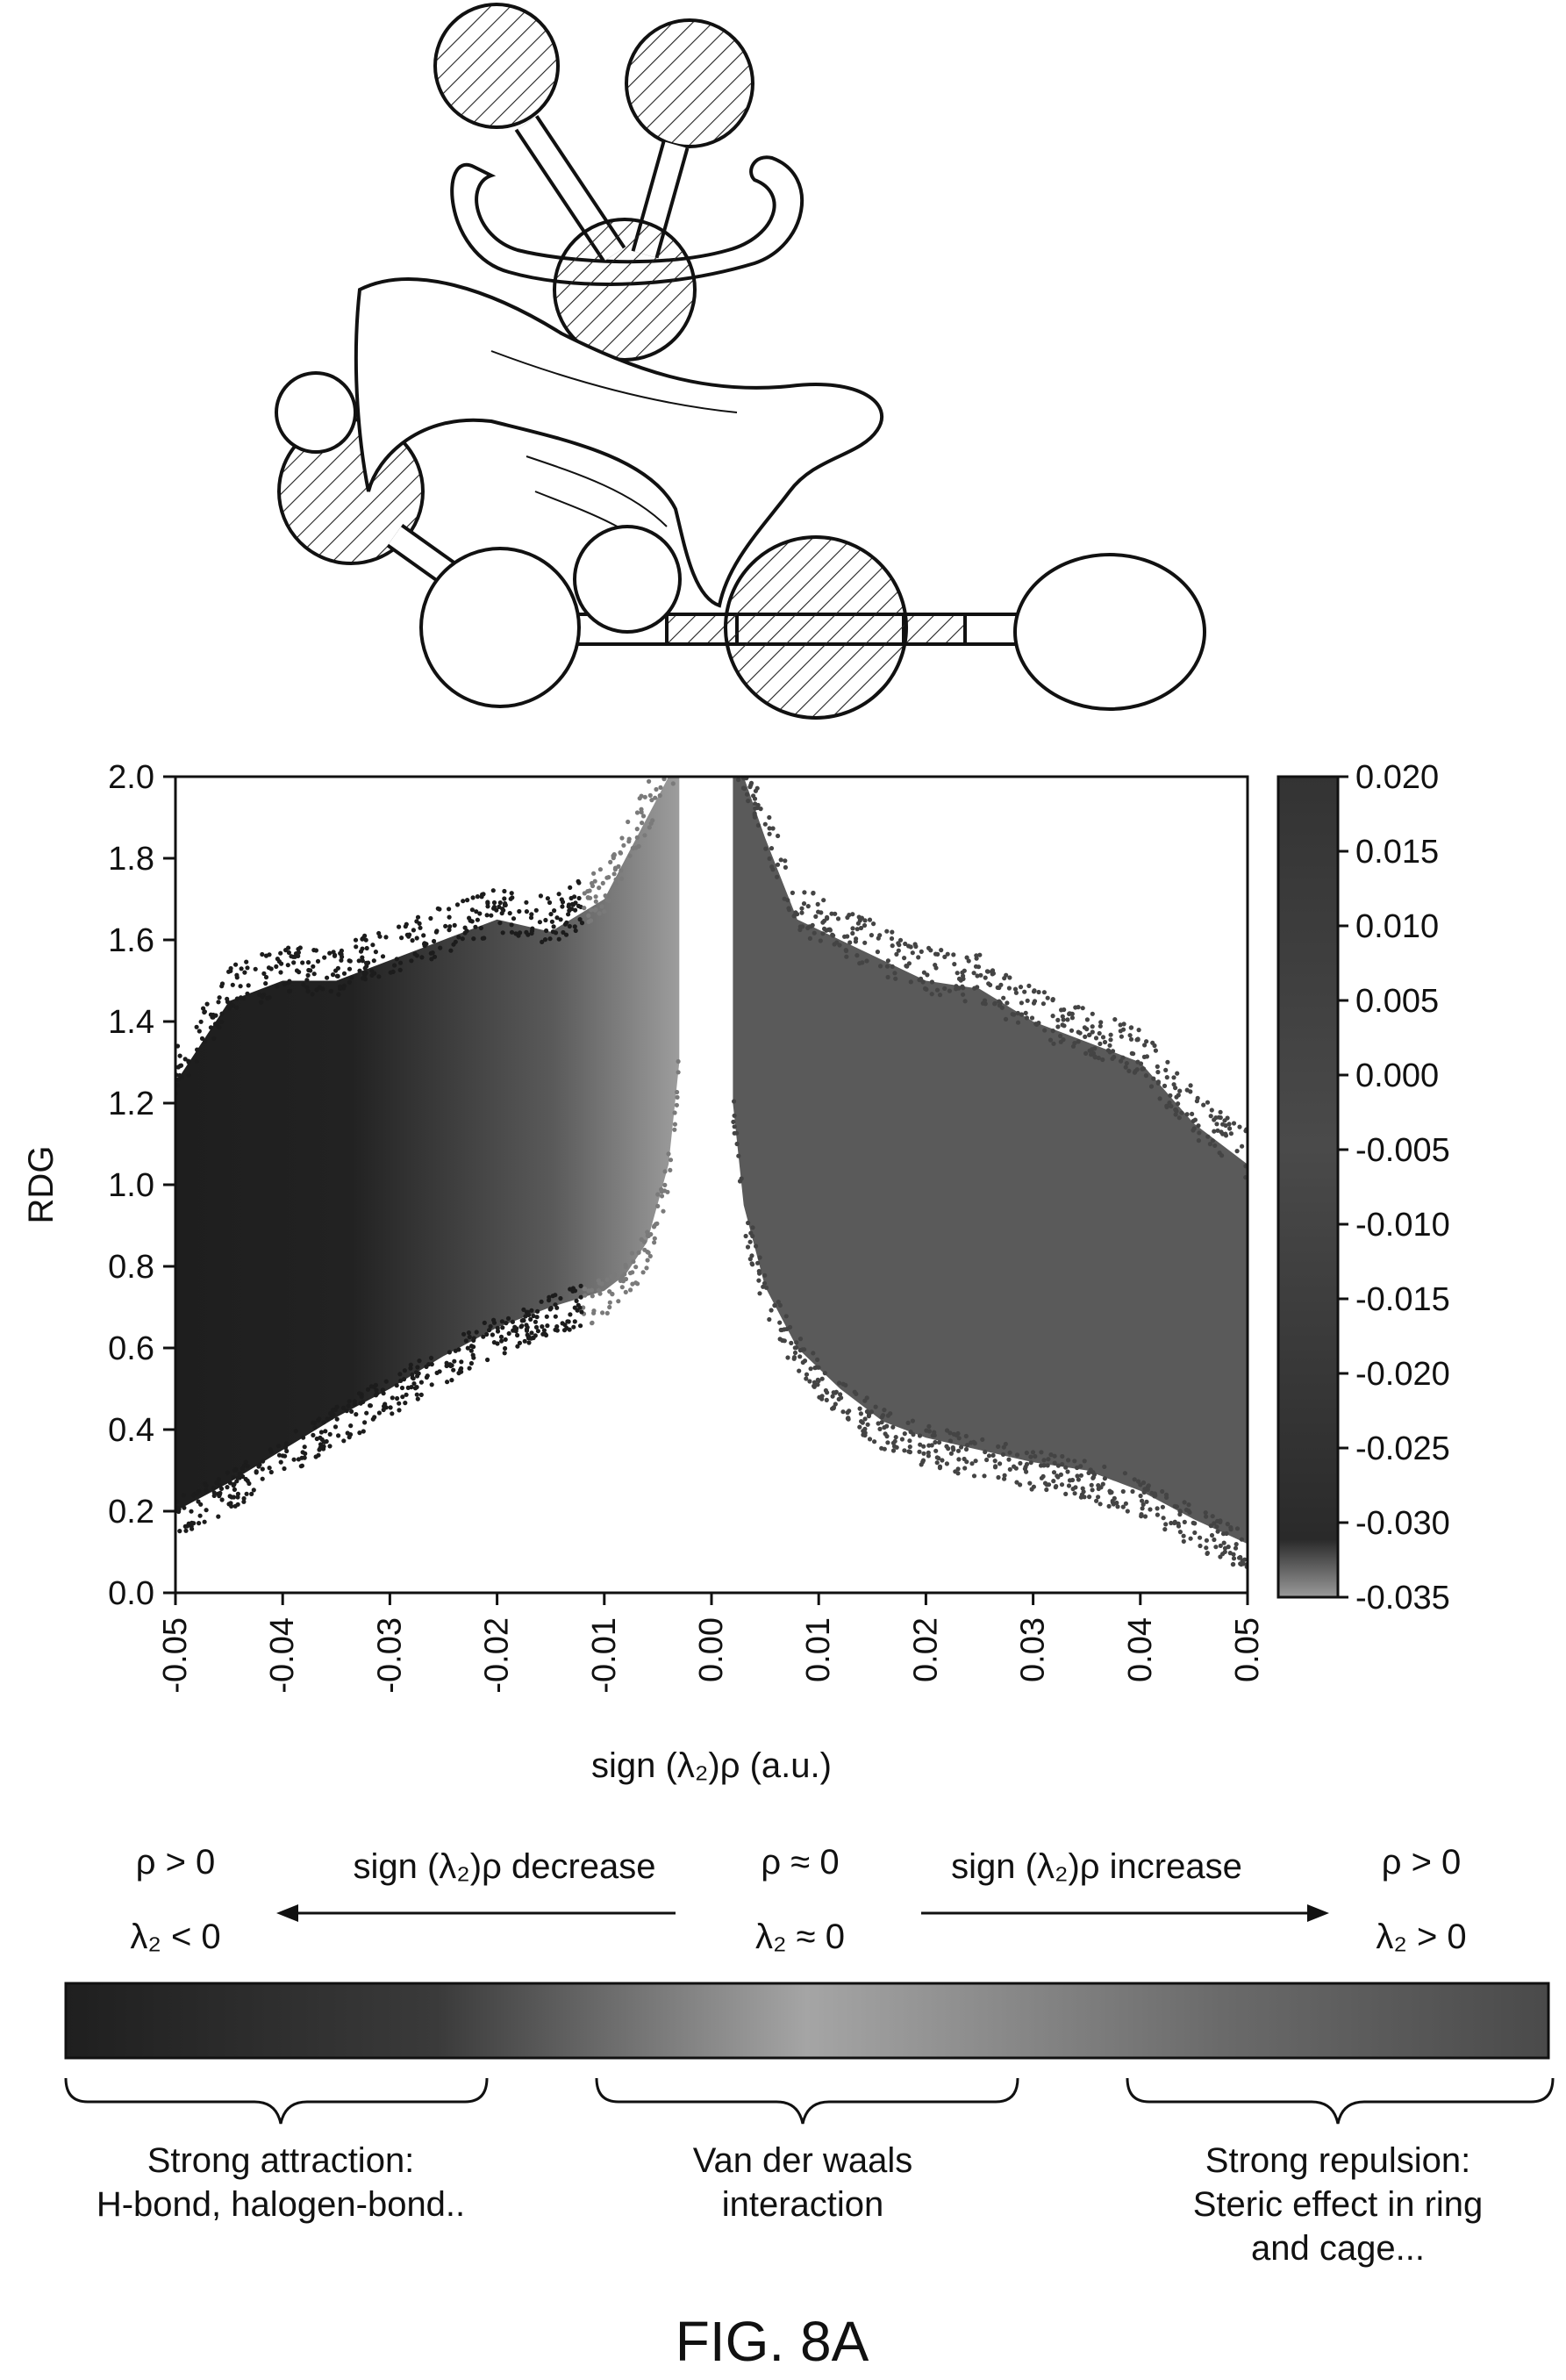 This screenshot has height=2380, width=1566. I want to click on colorbar-tick-label: -0.035, so click(1402, 1598).